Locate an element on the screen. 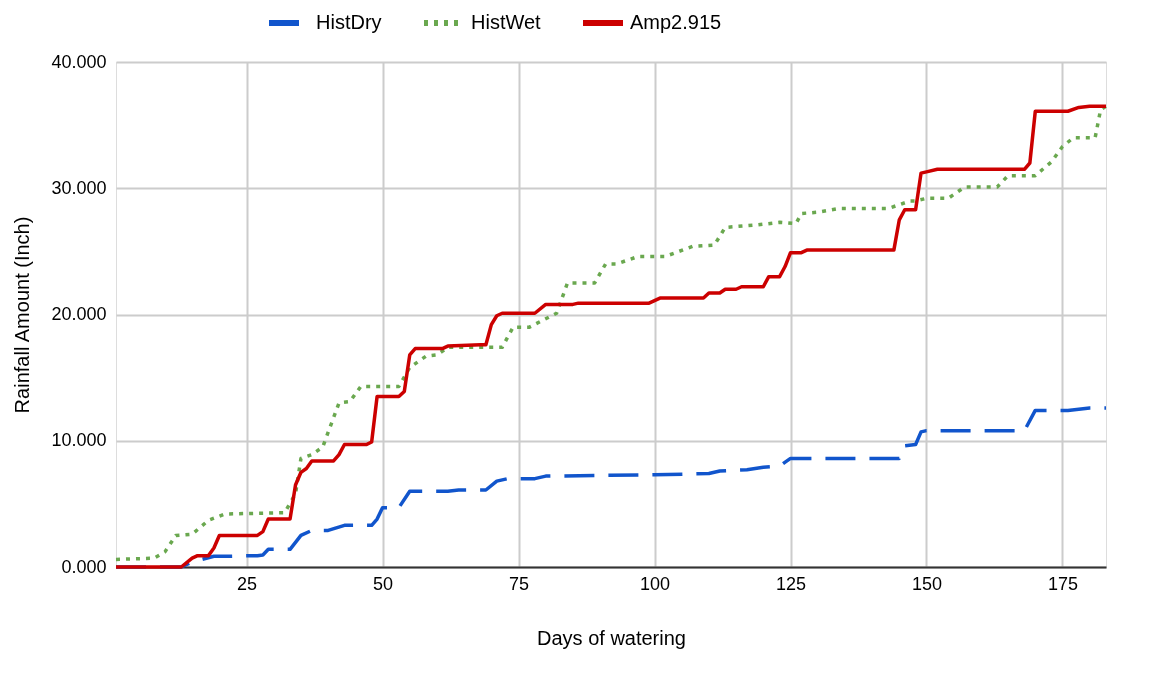 The width and height of the screenshot is (1151, 690). legend-label: Amp2.915 is located at coordinates (676, 22).